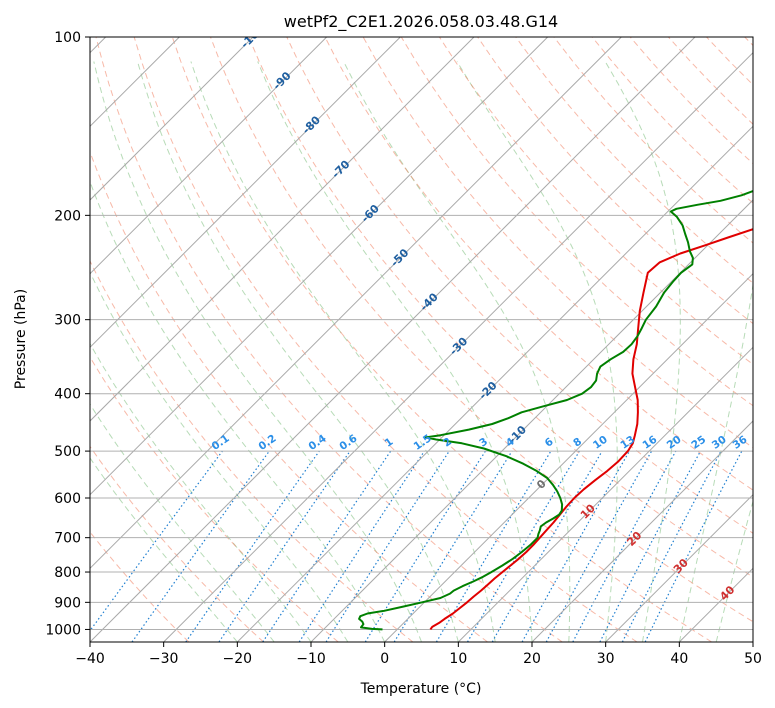 This screenshot has width=775, height=708. Describe the element at coordinates (164, 659) in the screenshot. I see `x-tick-label: −30` at that location.